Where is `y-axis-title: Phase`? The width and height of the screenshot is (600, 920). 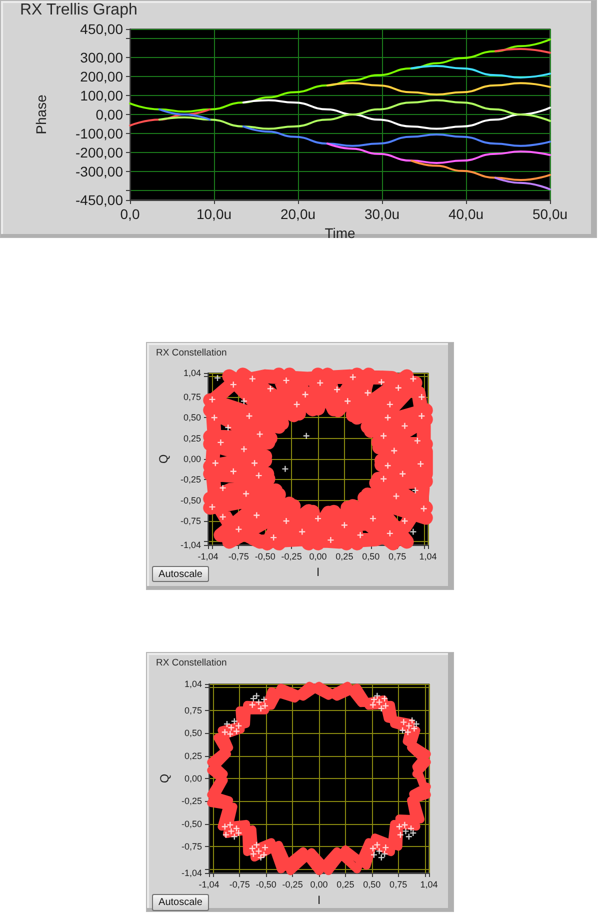
y-axis-title: Phase is located at coordinates (41, 114).